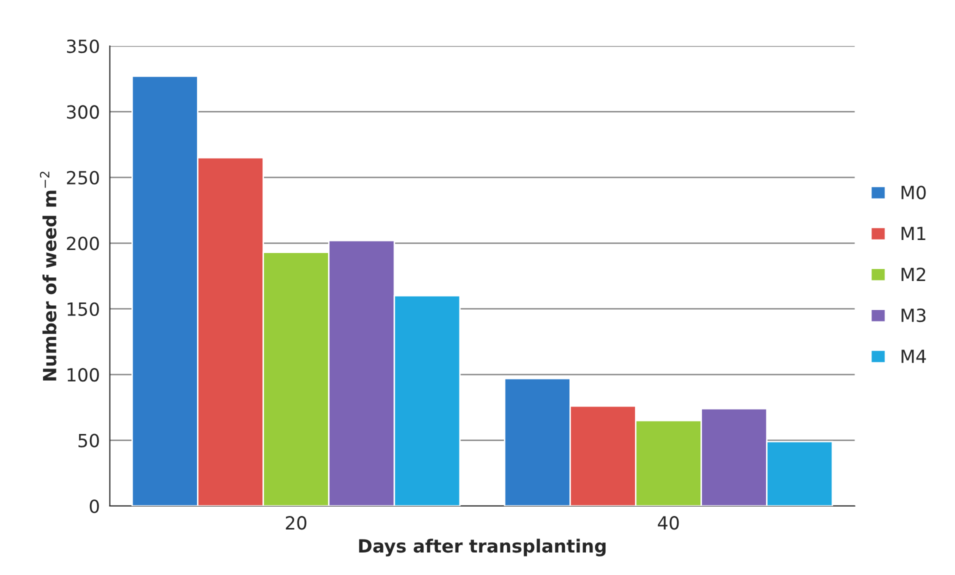 Image resolution: width=955 pixels, height=575 pixels. I want to click on y-tick-label: 50, so click(88, 441).